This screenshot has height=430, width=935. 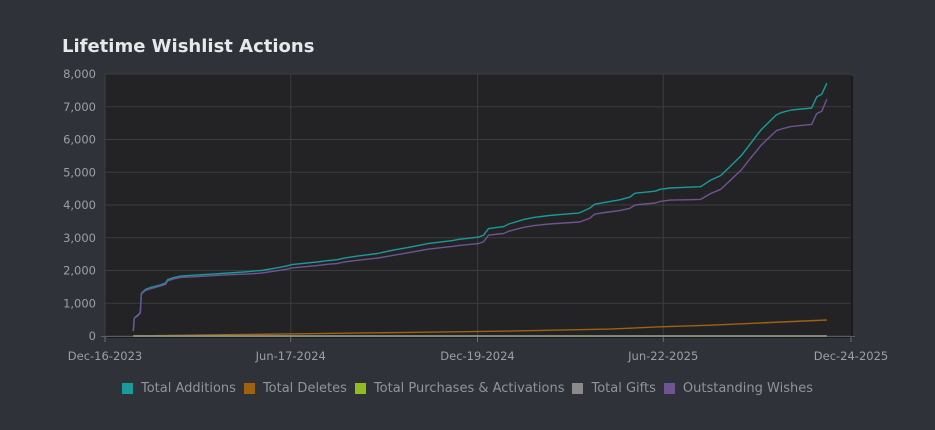 I want to click on y-tick-label: 5,000, so click(x=79, y=172).